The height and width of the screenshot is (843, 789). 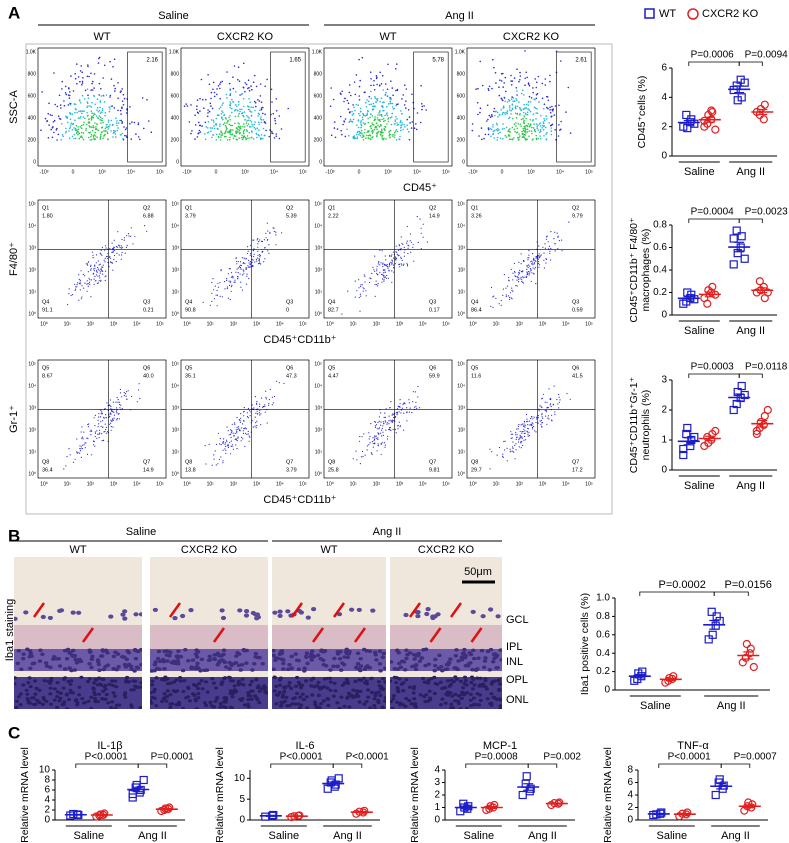 What do you see at coordinates (750, 63) in the screenshot?
I see `significance-bracket` at bounding box center [750, 63].